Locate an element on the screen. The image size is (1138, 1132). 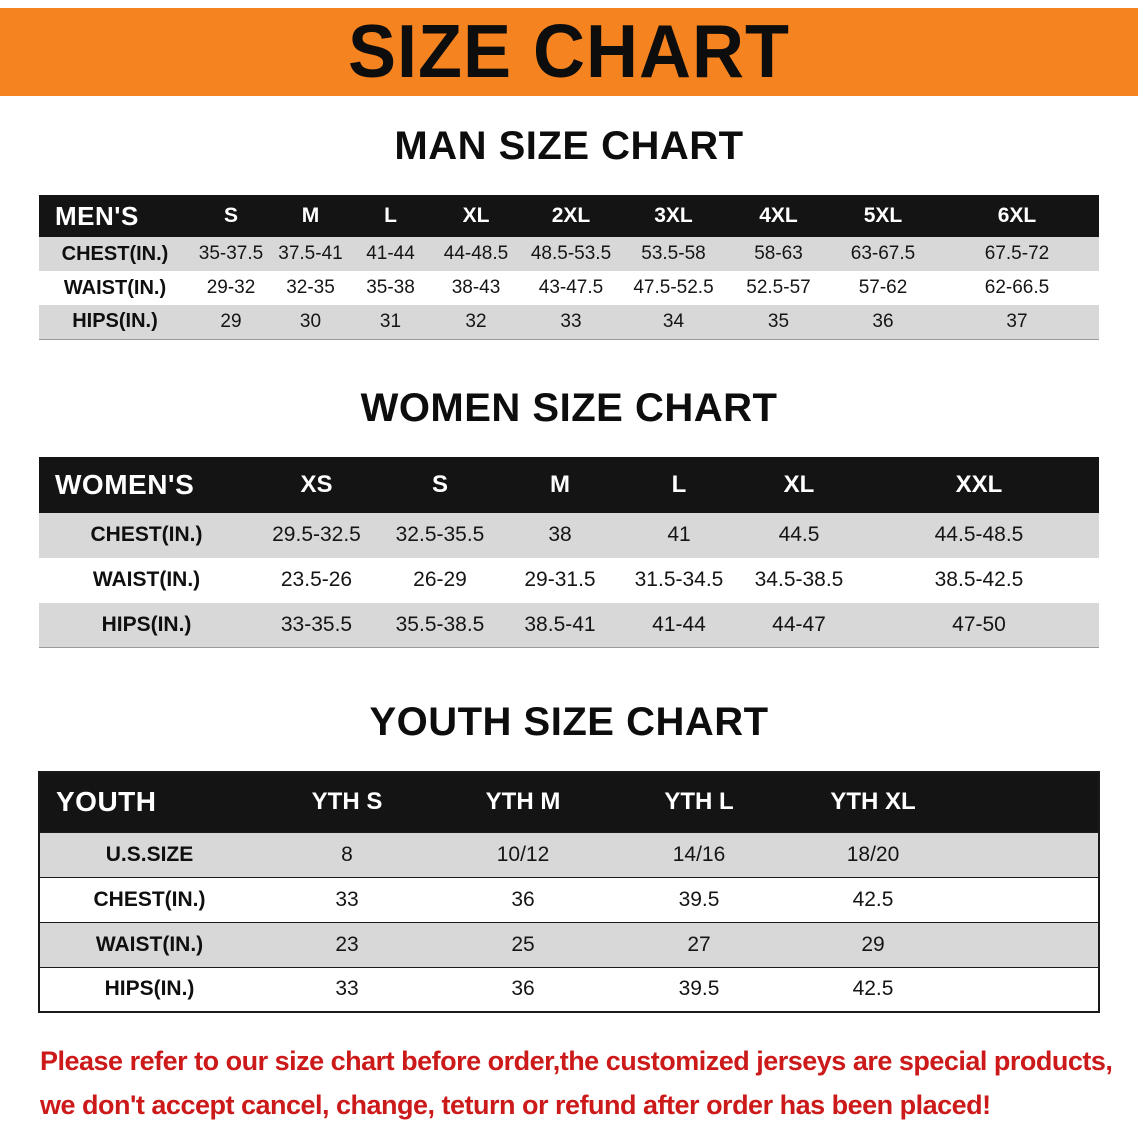
size-value-cell: 62-66.5 is located at coordinates (1017, 287).